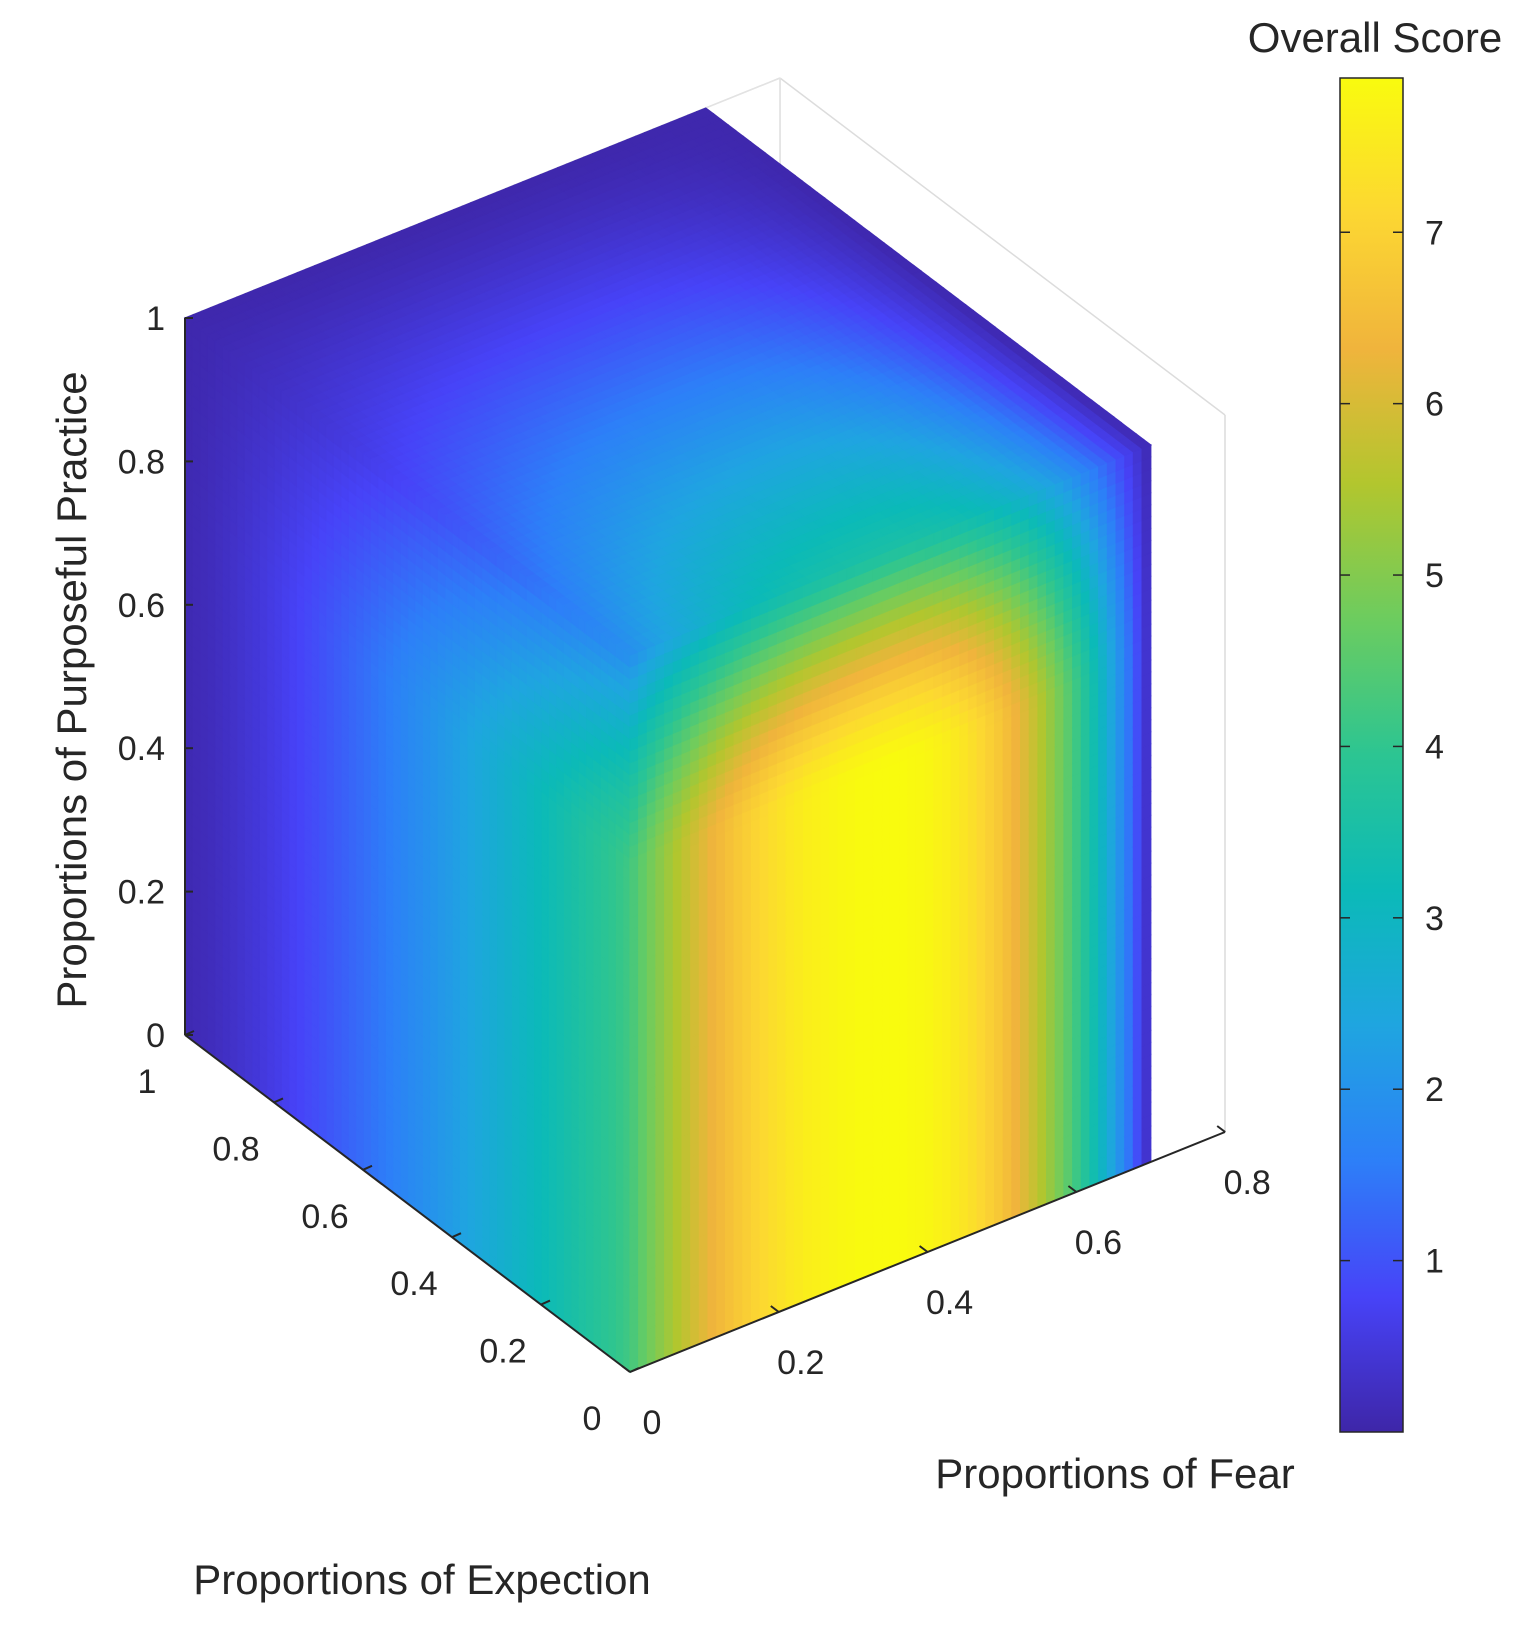  Describe the element at coordinates (1002, 246) in the screenshot. I see `box-edge` at that location.